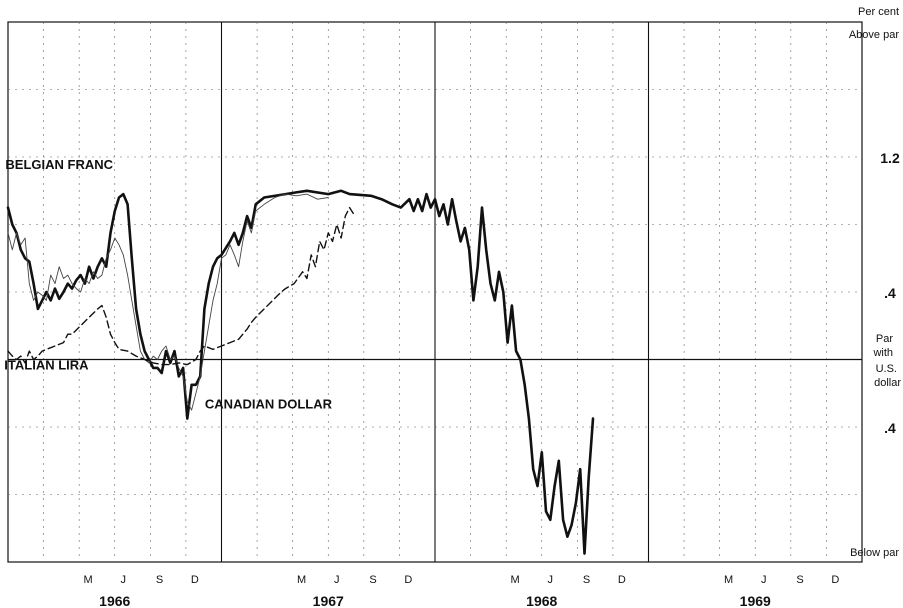  I want to click on series-label-belgian-franc: BELGIAN FRANC, so click(59, 164).